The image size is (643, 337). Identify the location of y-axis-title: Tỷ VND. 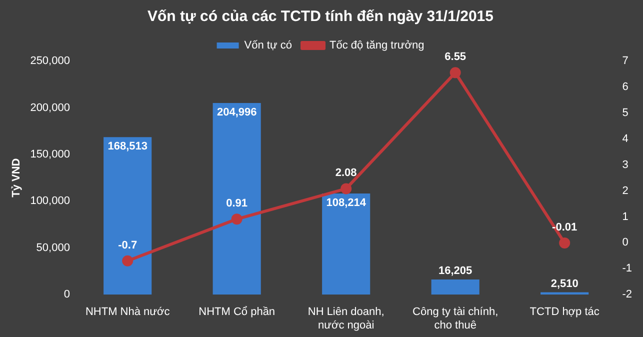
(16, 178).